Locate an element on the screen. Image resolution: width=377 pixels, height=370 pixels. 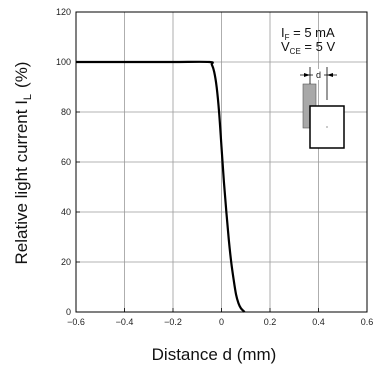
annotation-vce-sub: CE is located at coordinates (295, 51).